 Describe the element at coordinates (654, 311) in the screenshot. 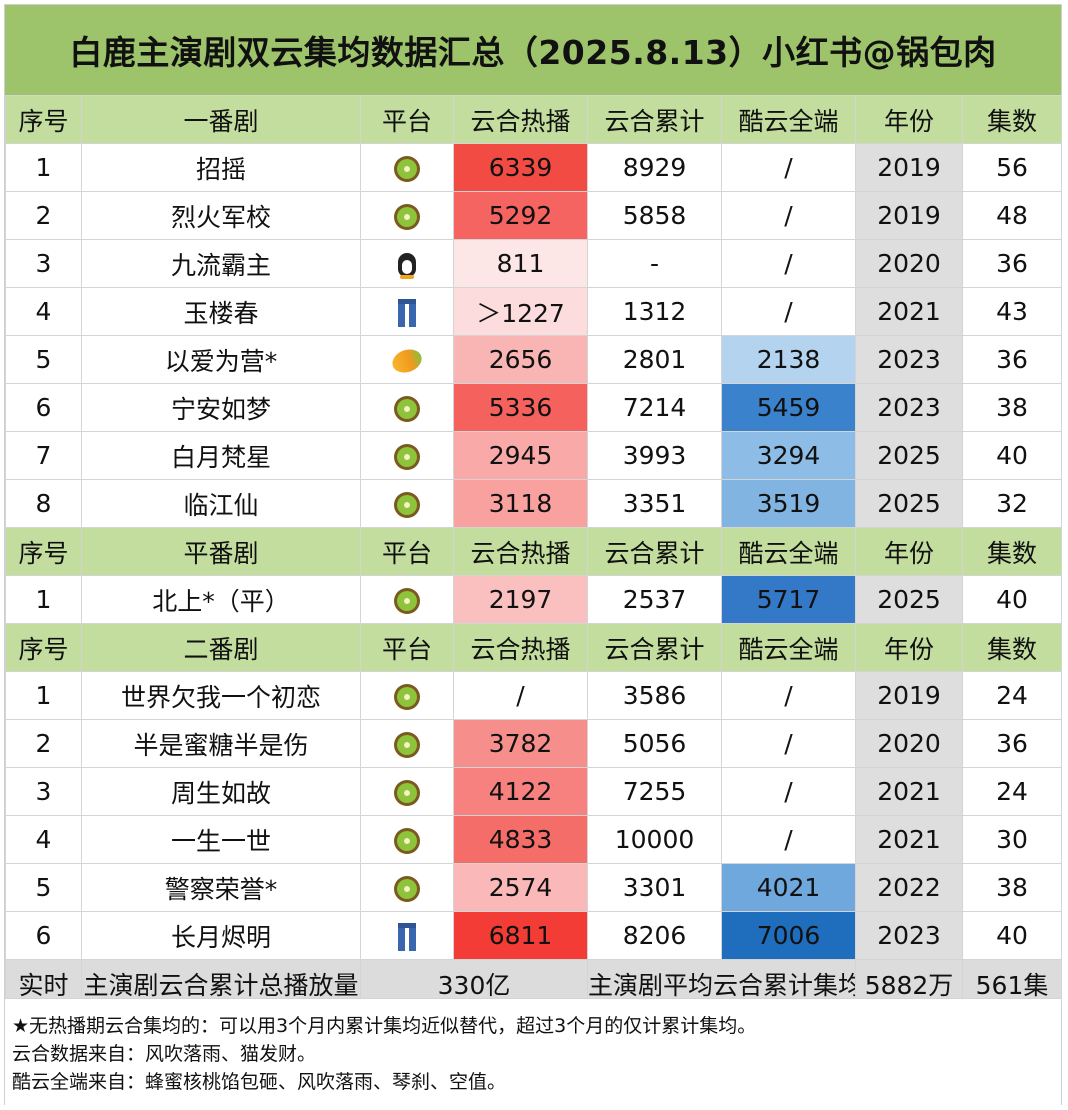

I see `cell-yunhe-cum: 1312` at that location.